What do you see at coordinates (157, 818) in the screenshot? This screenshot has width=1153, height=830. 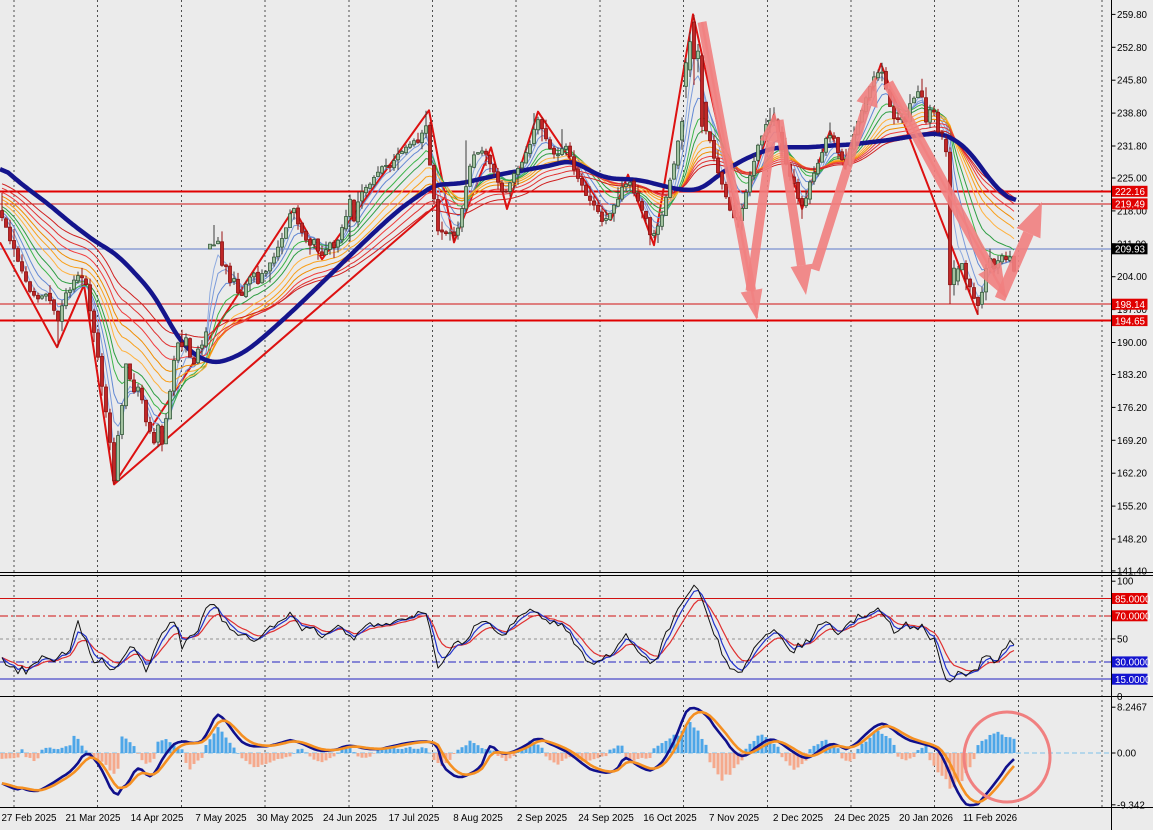 I see `svg-text: 14 Apr 2025` at bounding box center [157, 818].